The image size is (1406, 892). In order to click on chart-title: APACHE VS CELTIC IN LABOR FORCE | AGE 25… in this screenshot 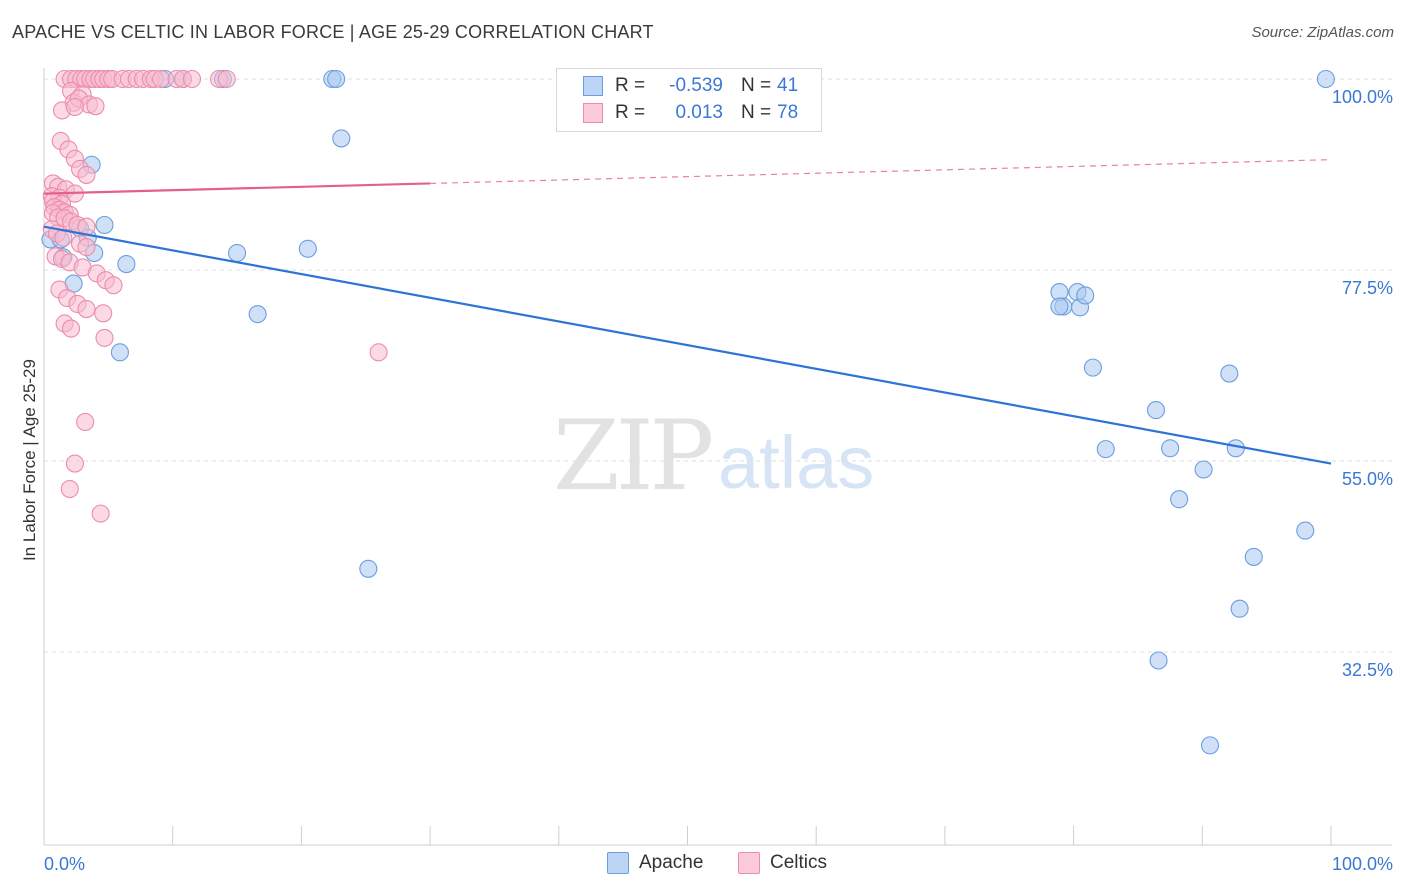, I will do `click(333, 32)`.